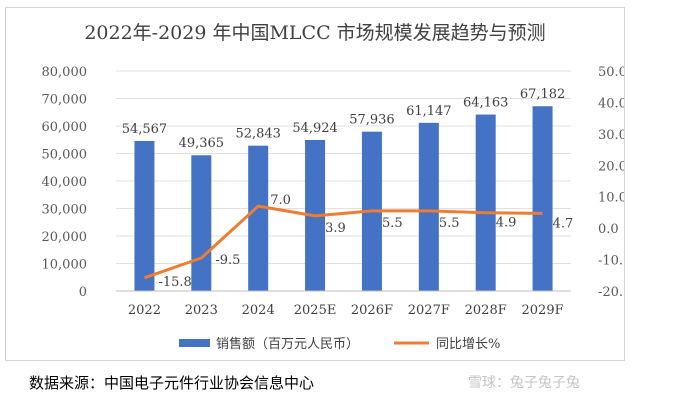  Describe the element at coordinates (343, 242) in the screenshot. I see `growth-line-path` at that location.